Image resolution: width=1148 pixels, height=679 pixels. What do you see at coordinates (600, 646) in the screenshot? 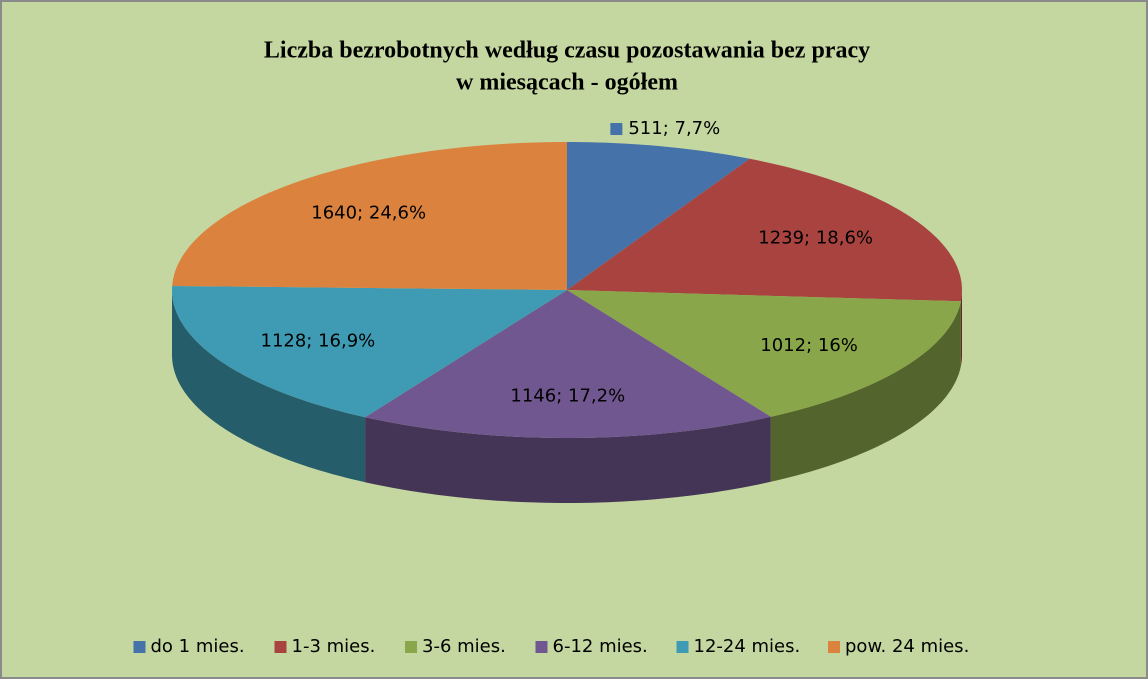
I see `legend-label: 6-12 mies.` at bounding box center [600, 646].